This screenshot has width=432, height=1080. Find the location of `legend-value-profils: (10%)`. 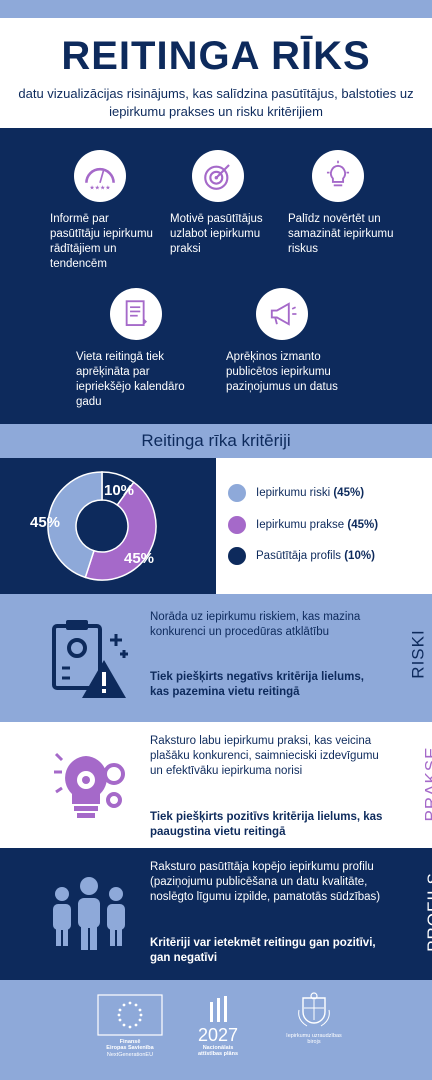

legend-value-profils: (10%) is located at coordinates (359, 556).